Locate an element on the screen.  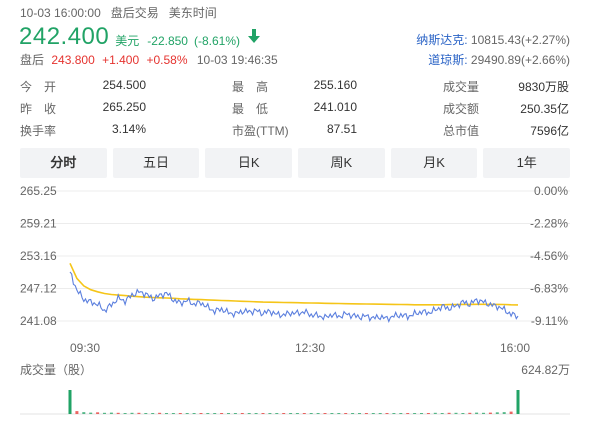
volume-value: 9830万股 is located at coordinates (543, 87).